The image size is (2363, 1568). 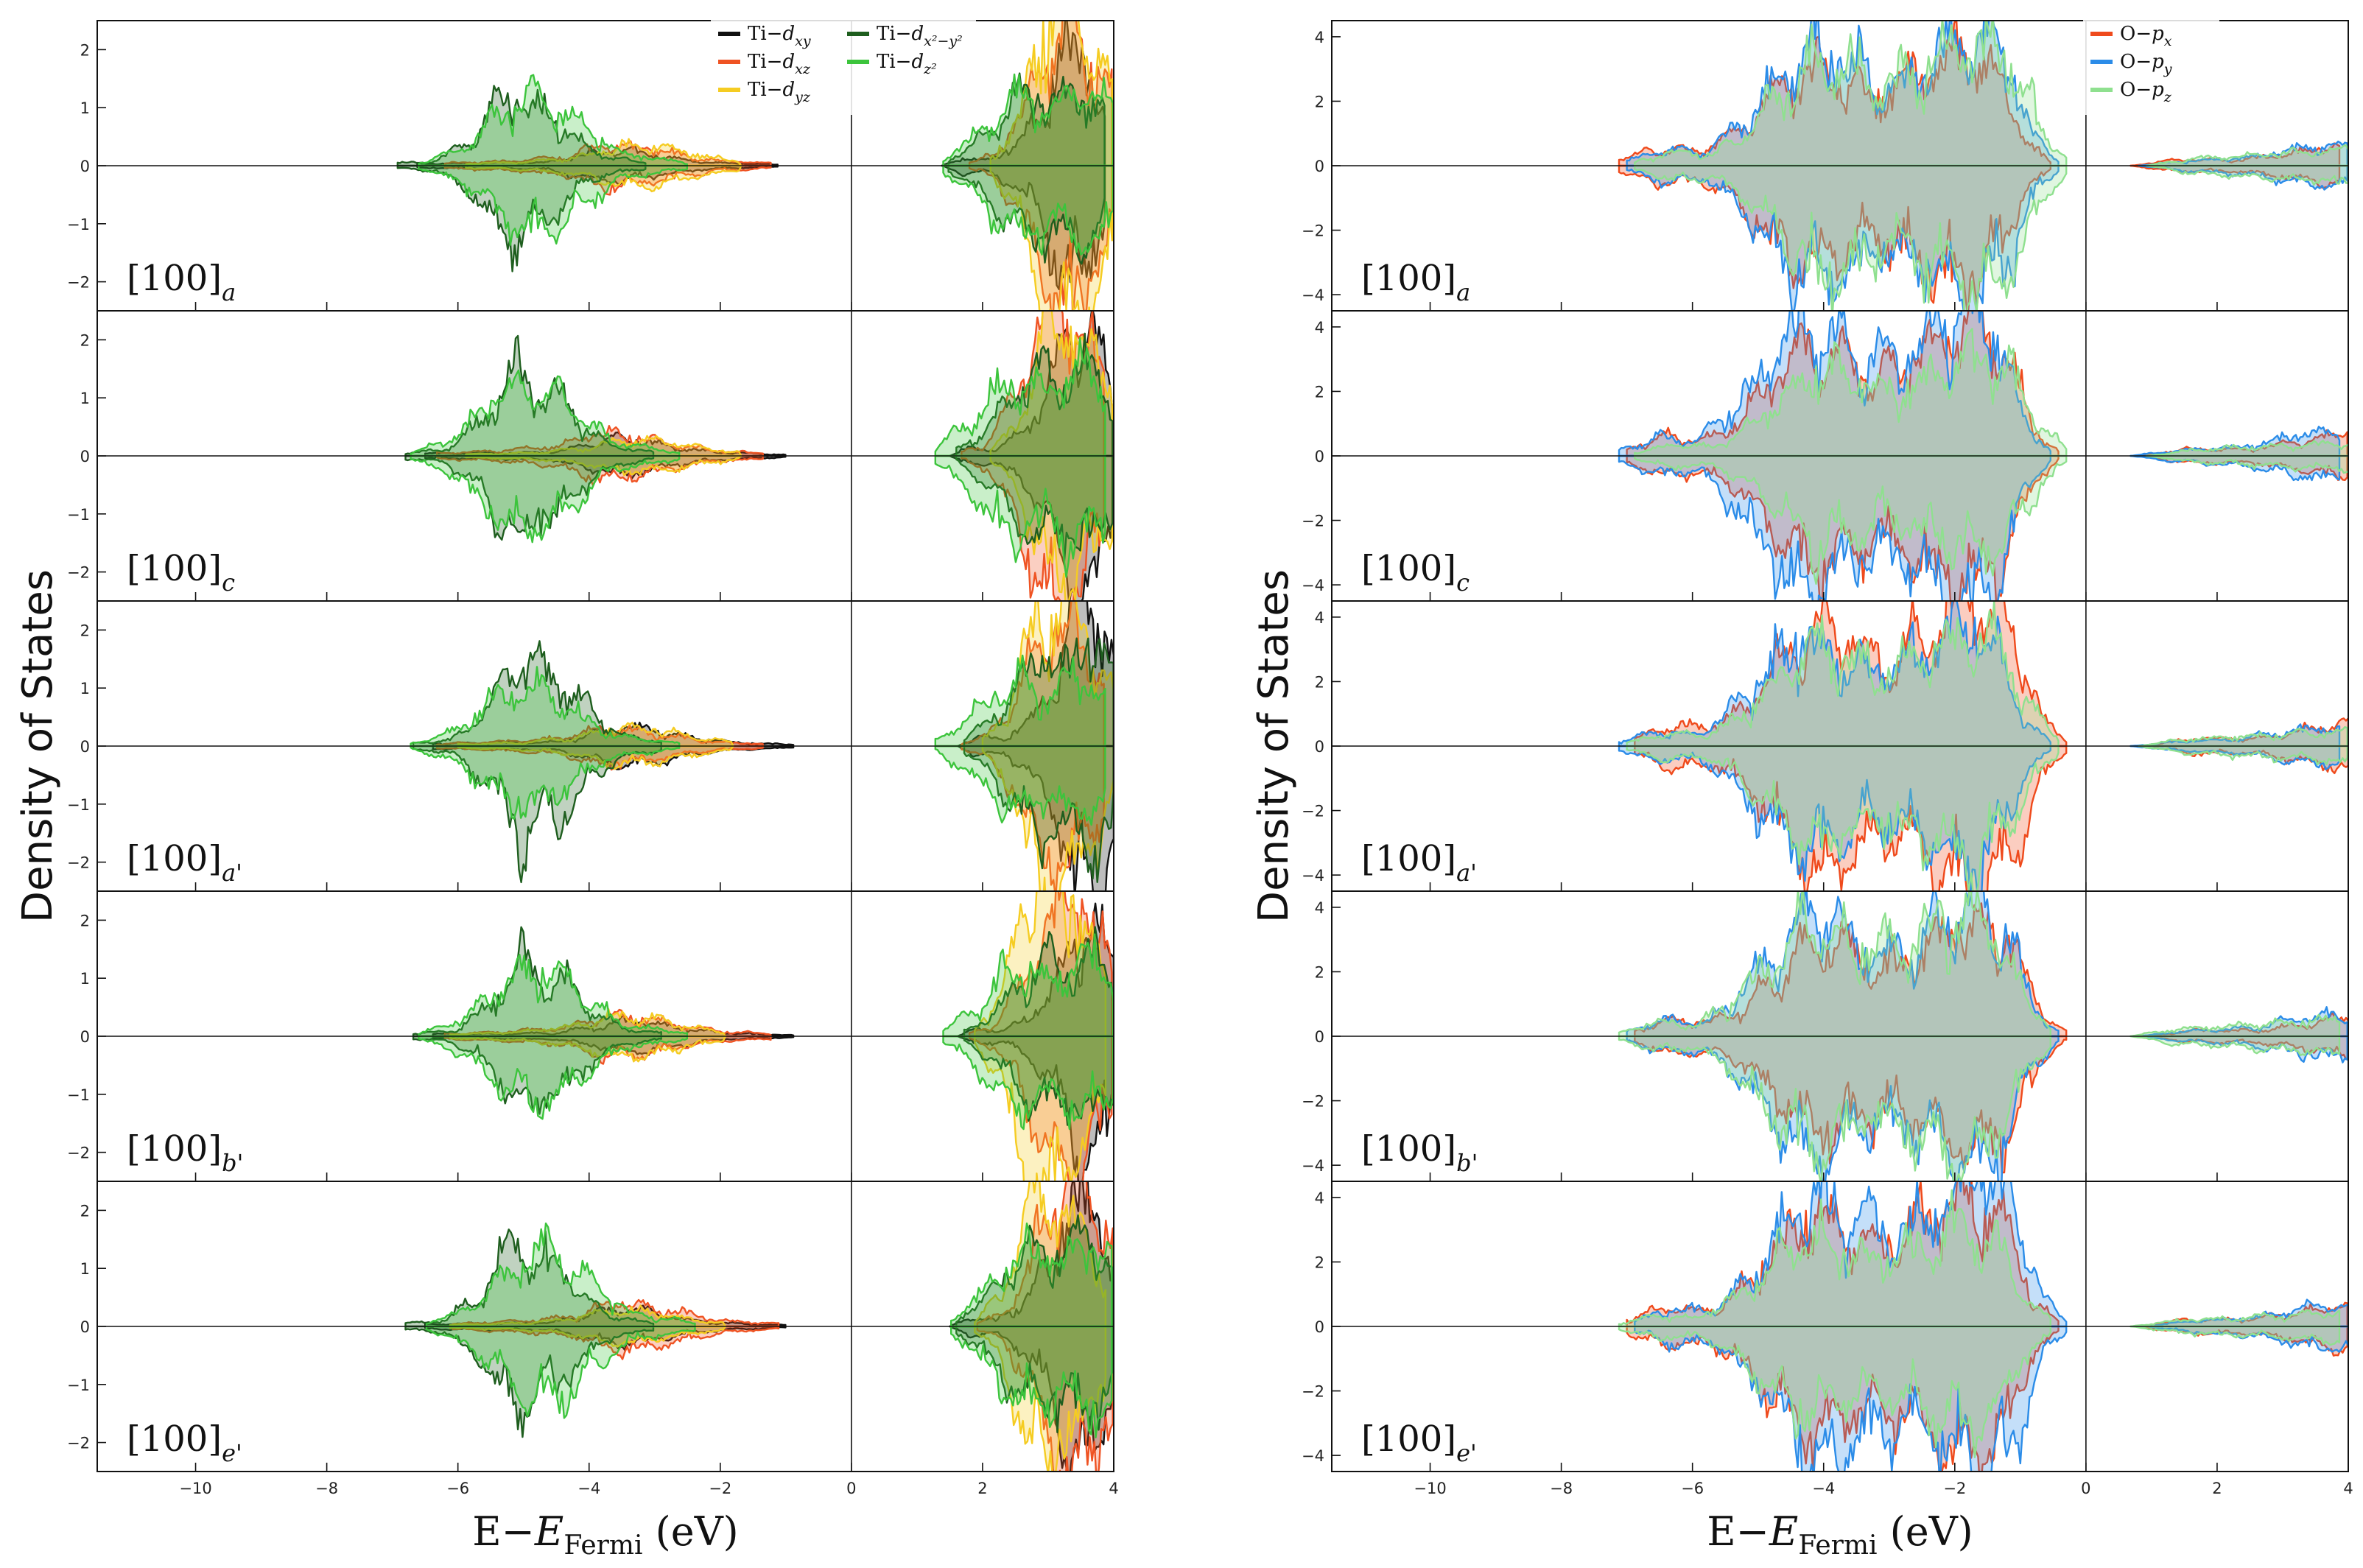 I want to click on series-o-py-conduction-down, so click(x=2246, y=1339).